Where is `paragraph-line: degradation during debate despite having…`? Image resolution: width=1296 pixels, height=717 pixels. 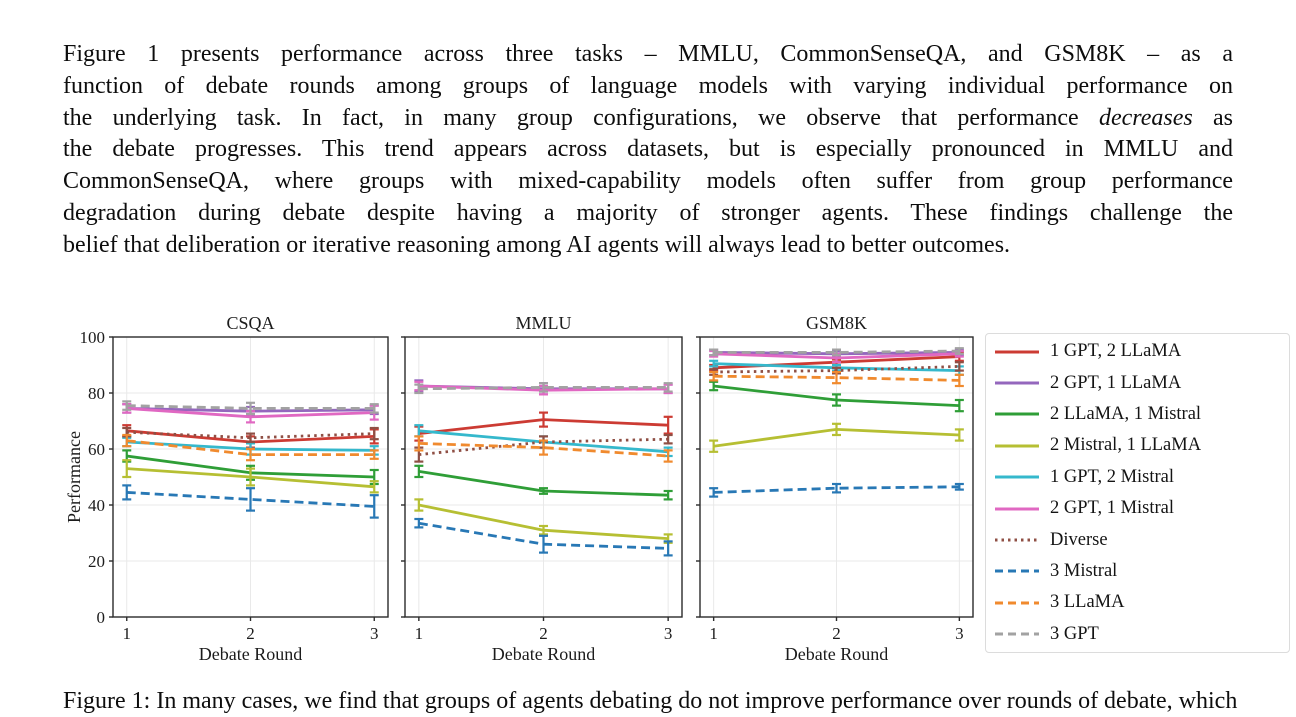
paragraph-line: degradation during debate despite having… is located at coordinates (648, 212).